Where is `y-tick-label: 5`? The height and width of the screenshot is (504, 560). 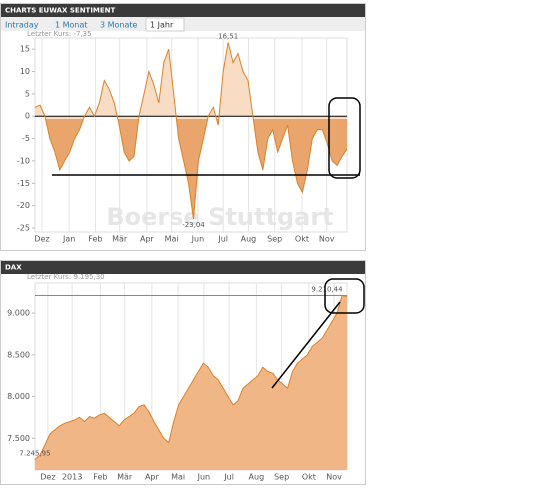
y-tick-label: 5 is located at coordinates (27, 93).